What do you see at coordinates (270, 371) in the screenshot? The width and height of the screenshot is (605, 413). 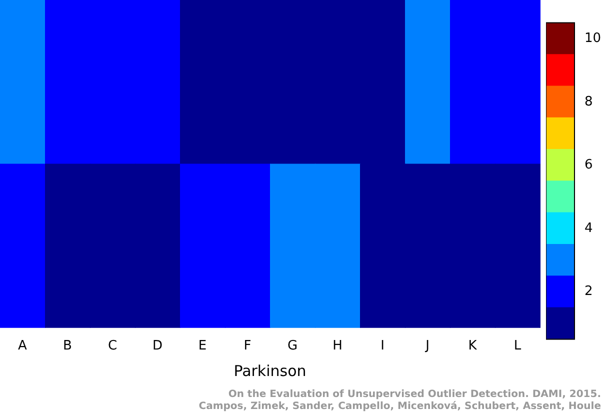 I see `x-axis-title: Parkinson` at bounding box center [270, 371].